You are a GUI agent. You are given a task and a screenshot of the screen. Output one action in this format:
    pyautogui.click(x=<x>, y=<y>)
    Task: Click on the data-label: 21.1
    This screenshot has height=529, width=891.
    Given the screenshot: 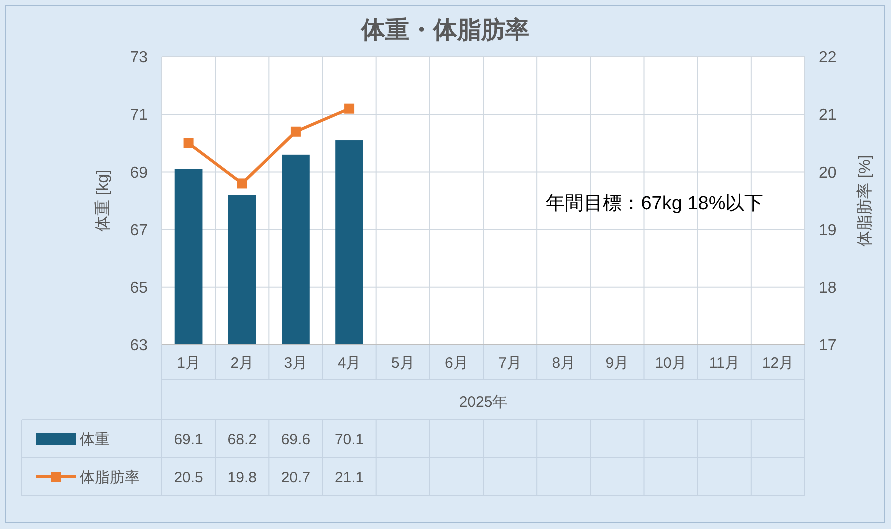 What is the action you would take?
    pyautogui.click(x=349, y=477)
    